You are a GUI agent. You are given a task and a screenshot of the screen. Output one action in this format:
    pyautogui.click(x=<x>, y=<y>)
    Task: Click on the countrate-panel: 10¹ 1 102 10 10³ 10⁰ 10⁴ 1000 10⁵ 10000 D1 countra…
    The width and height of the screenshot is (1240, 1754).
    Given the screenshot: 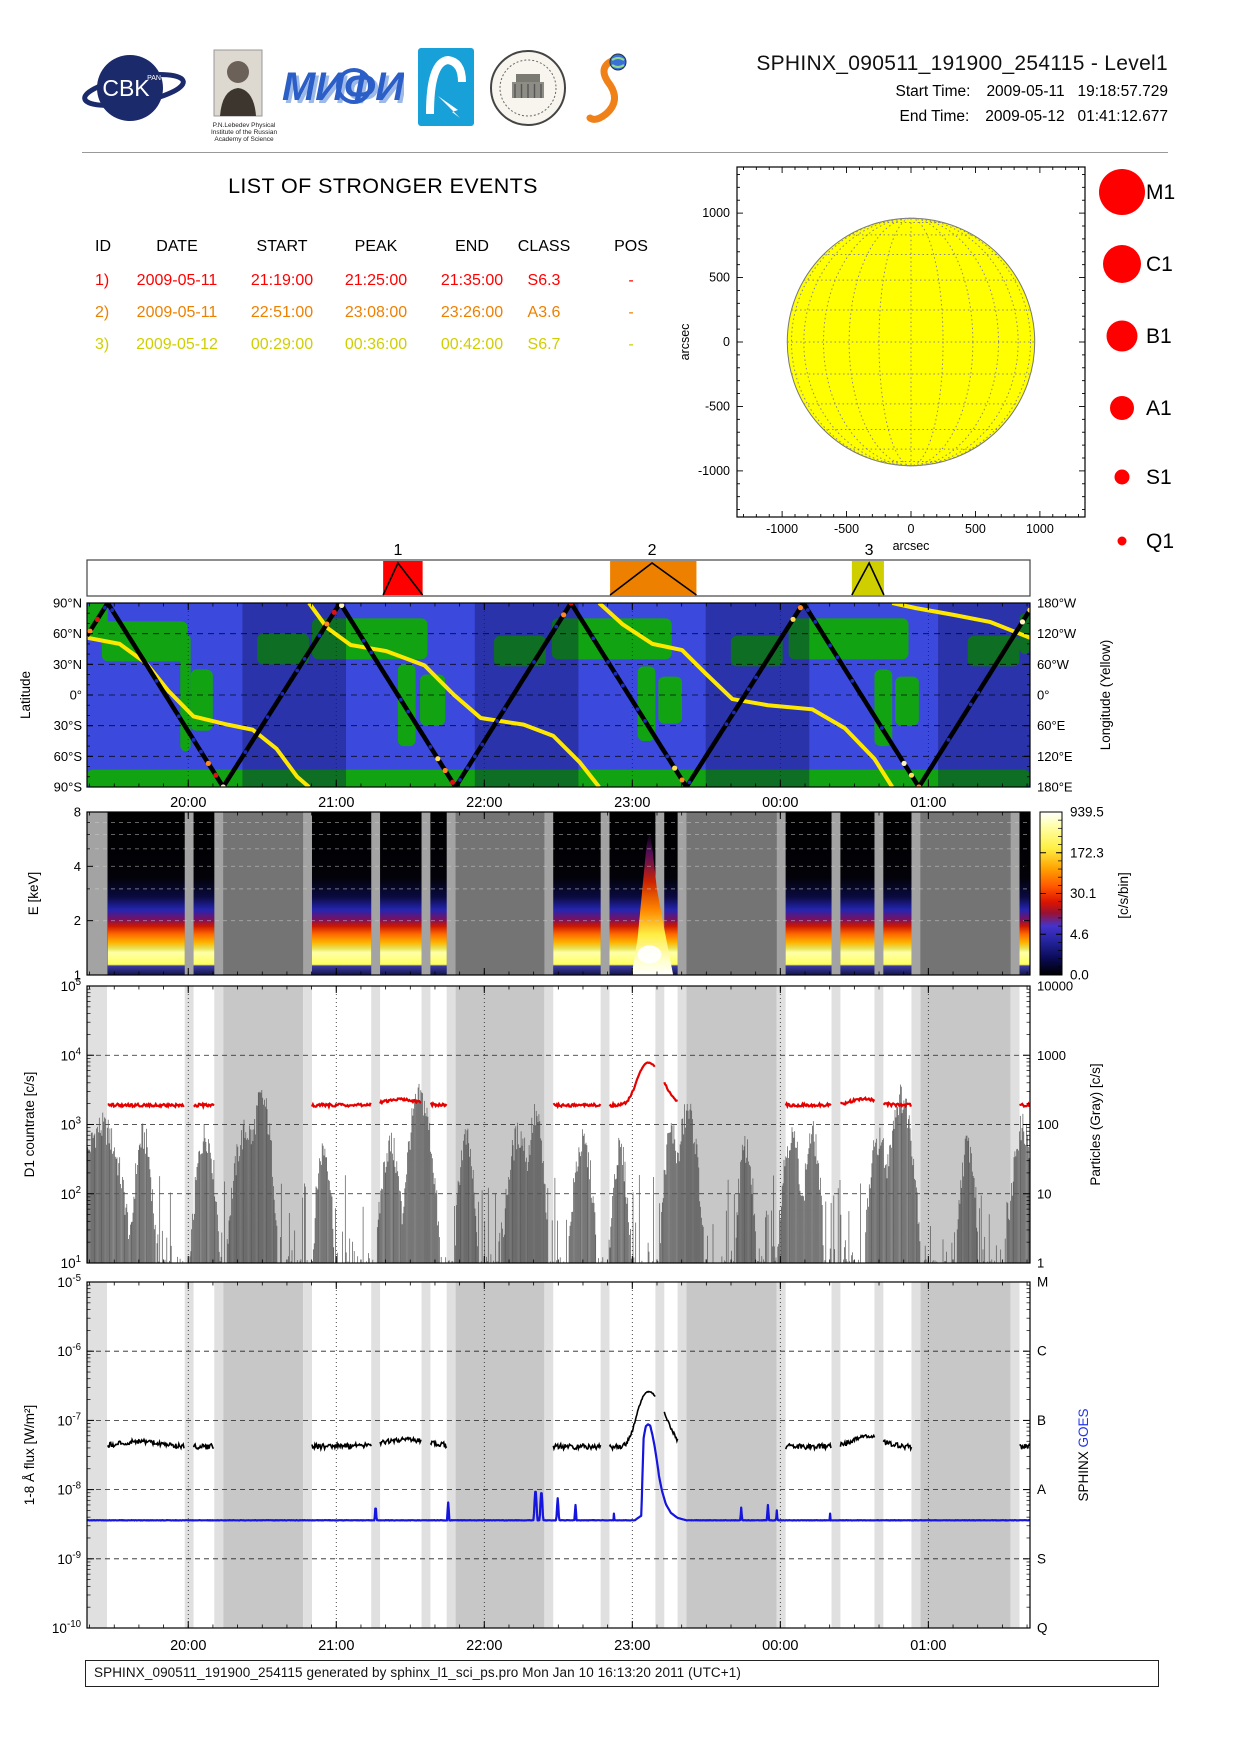 What is the action you would take?
    pyautogui.click(x=562, y=1124)
    